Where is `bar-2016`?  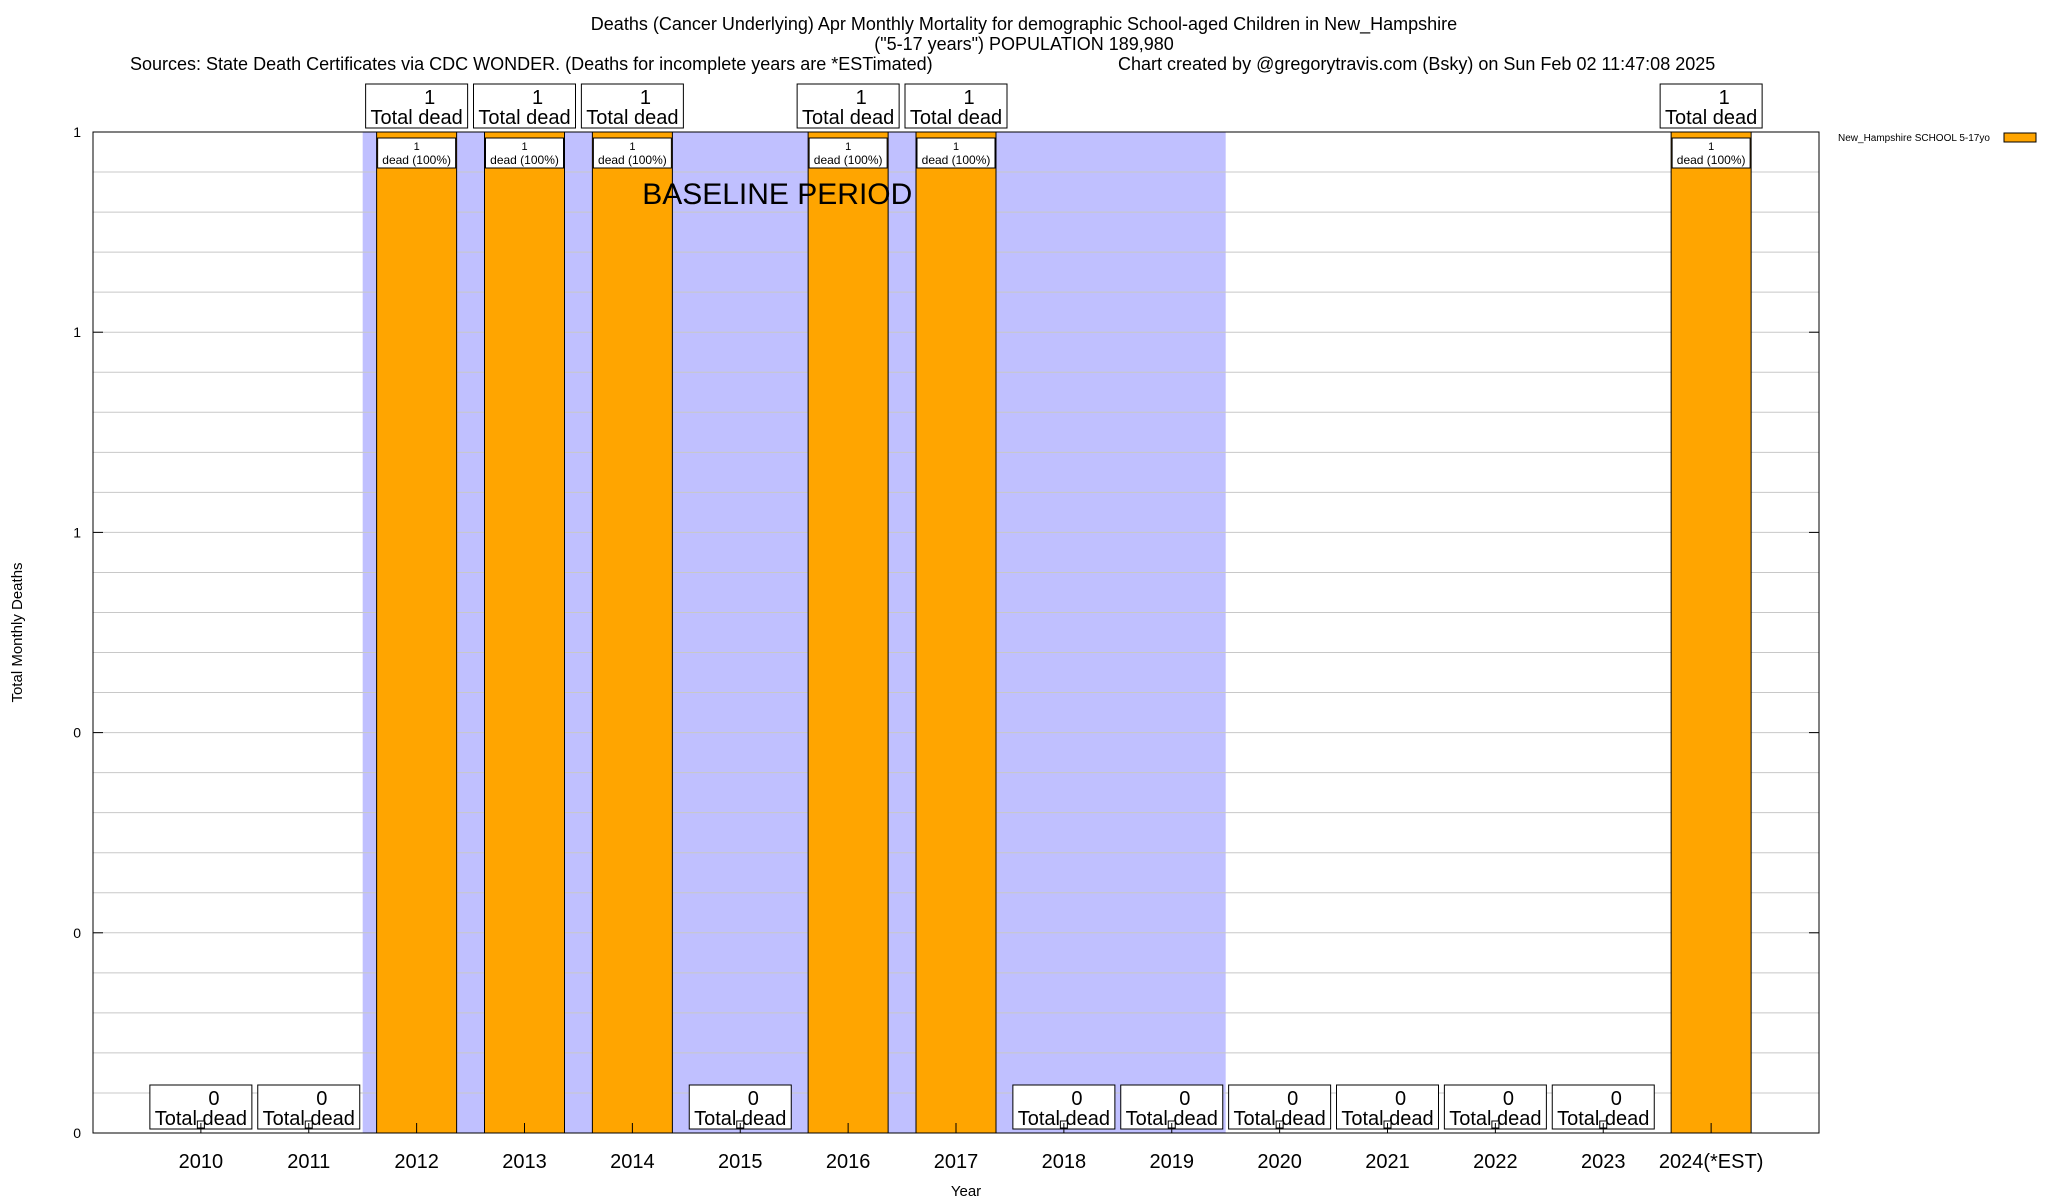 bar-2016 is located at coordinates (848, 632).